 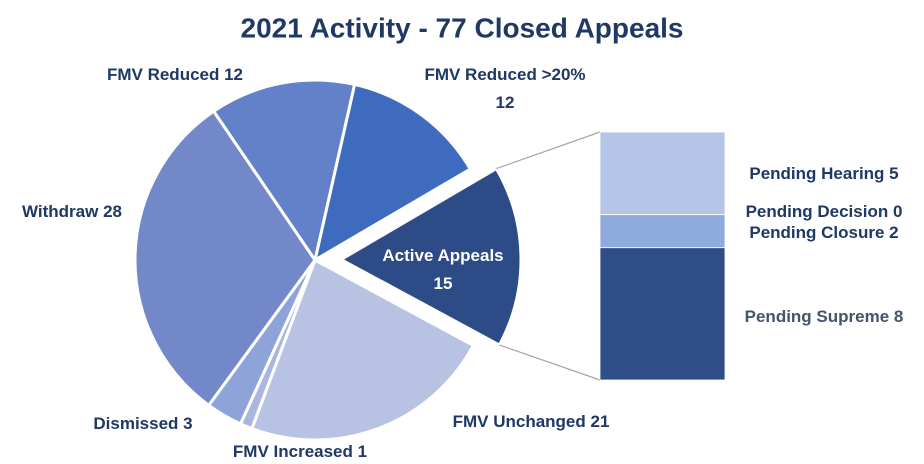 I want to click on bar-label-value: 0, so click(x=895, y=211).